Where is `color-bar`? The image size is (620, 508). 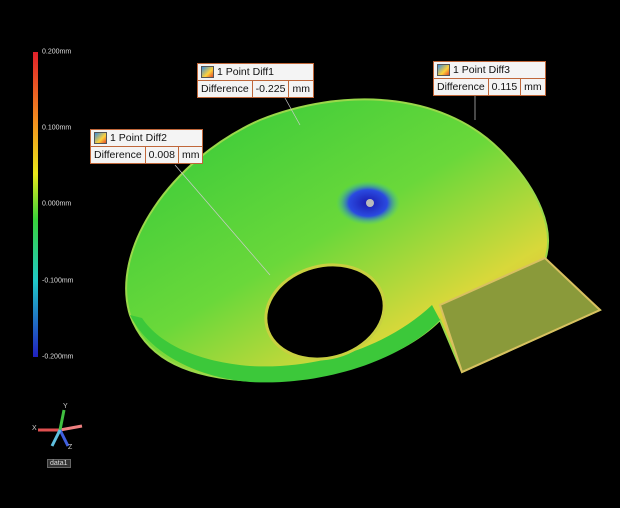 color-bar is located at coordinates (35, 204).